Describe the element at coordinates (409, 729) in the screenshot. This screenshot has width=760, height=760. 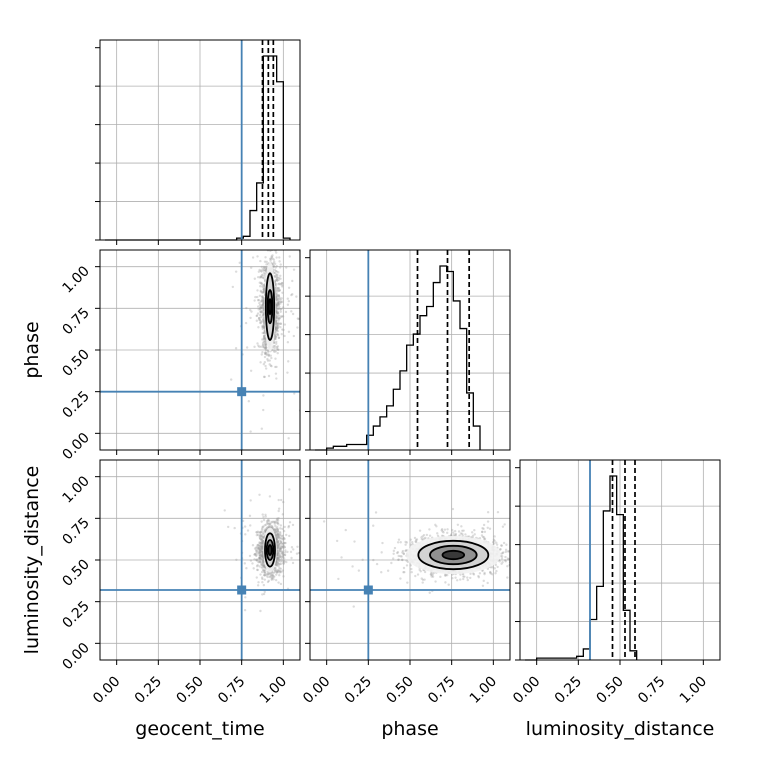
I see `x-axis-label-phase: phase` at that location.